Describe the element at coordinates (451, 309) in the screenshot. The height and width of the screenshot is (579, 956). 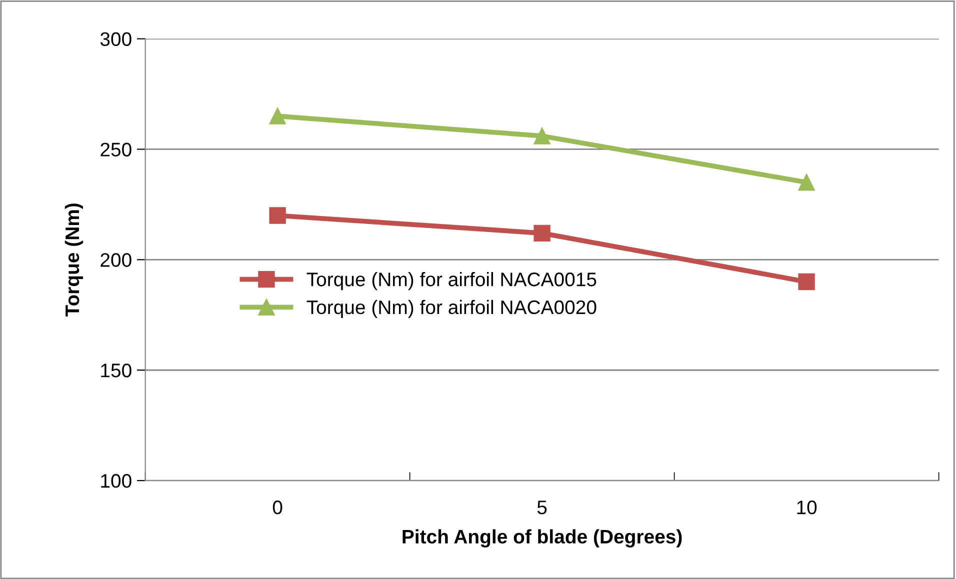
I see `legend-label: Torque (Nm) for airfoil NACA0020` at that location.